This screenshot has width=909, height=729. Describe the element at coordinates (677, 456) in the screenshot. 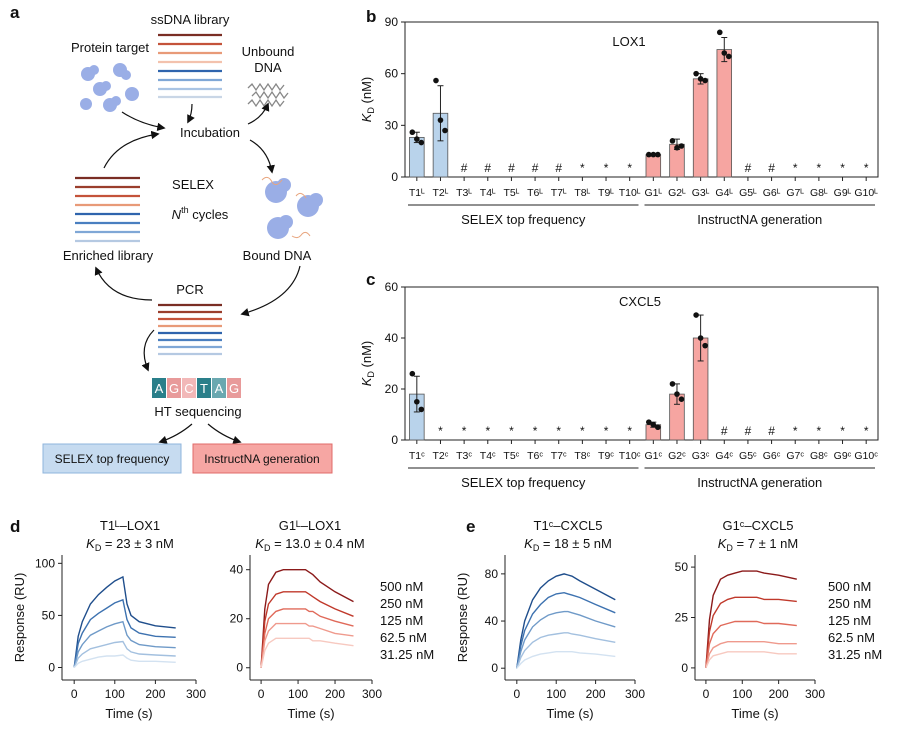

I see `x-tick-label: G2ᶜ` at that location.